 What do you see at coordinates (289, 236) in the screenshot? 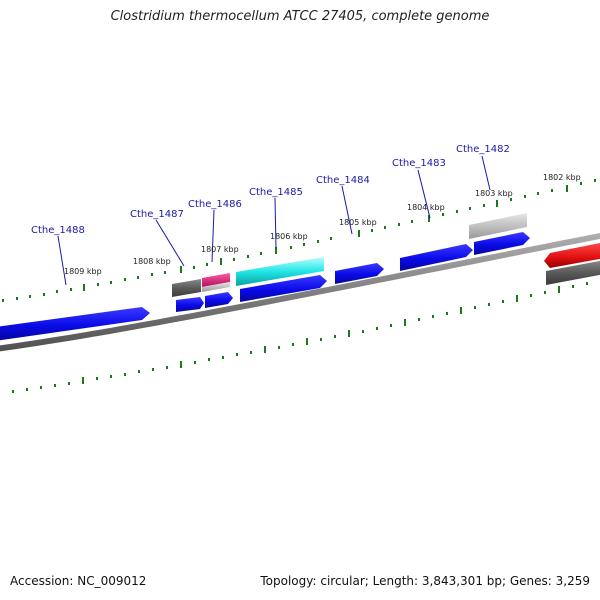
I see `scale-label: 1806 kbp` at bounding box center [289, 236].